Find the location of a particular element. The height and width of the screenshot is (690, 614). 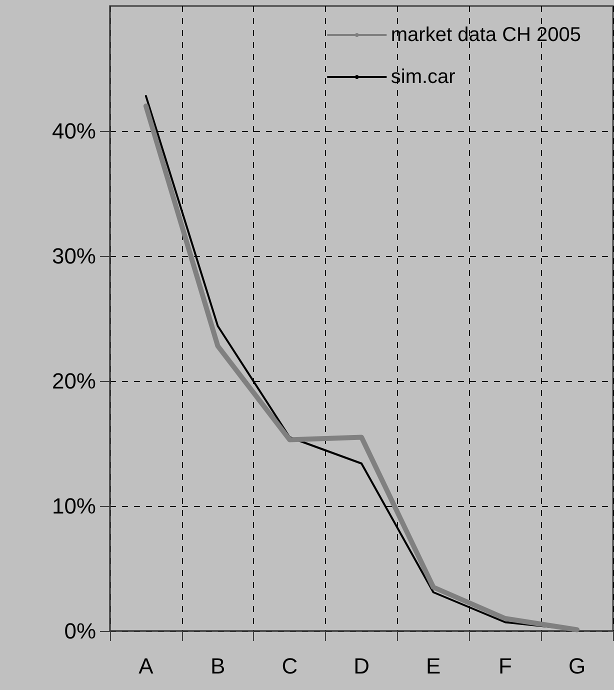

y-tick-label: 30% is located at coordinates (74, 256).